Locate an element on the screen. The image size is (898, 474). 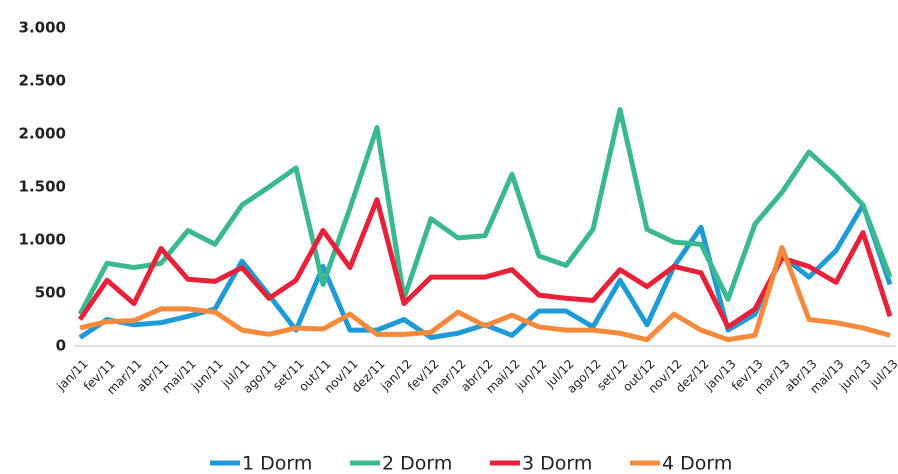
y-tick-label: 2.500 is located at coordinates (42, 81).